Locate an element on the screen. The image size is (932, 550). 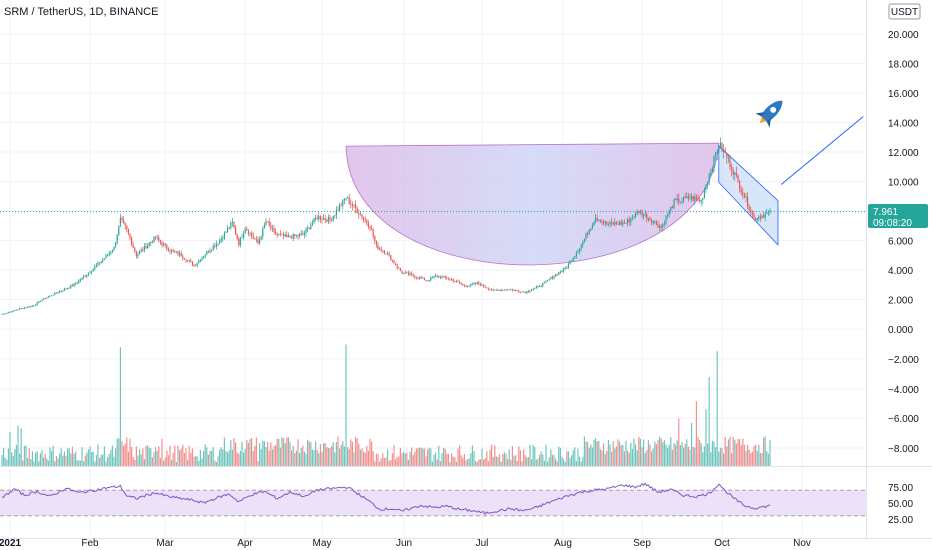
last-price: 7.961 is located at coordinates (885, 212).